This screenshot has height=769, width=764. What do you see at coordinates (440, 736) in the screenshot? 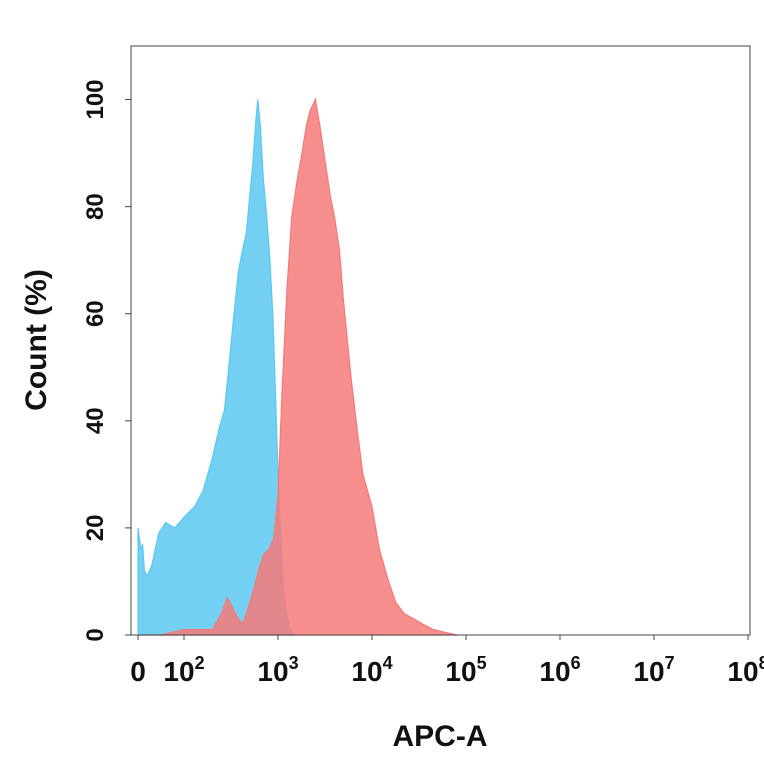
I see `x-axis-title: APC-A` at bounding box center [440, 736].